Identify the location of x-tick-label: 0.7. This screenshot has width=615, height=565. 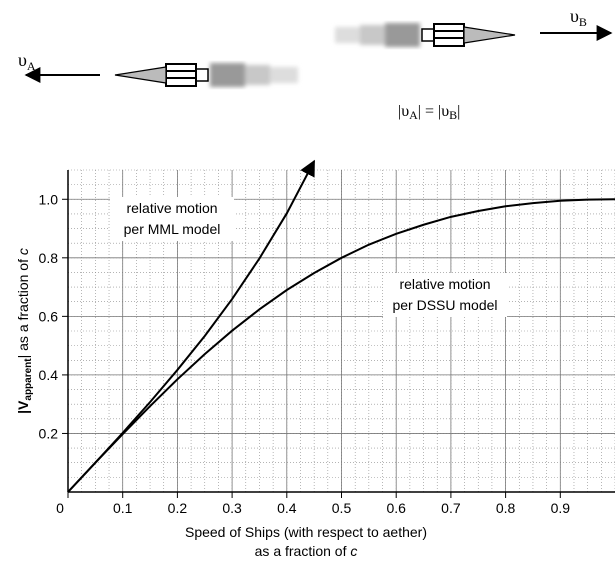
(451, 508).